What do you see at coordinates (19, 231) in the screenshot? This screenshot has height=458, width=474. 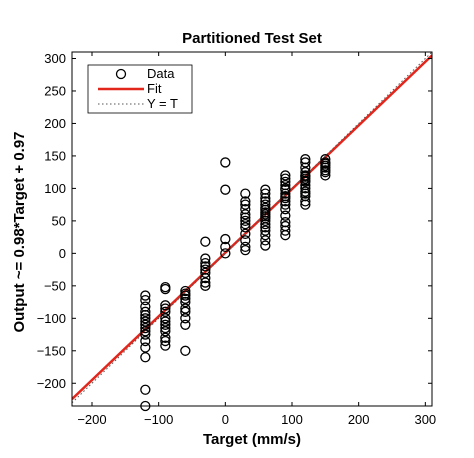 I see `y-axis-title: Output ~= 0.98*Target + 0.97` at bounding box center [19, 231].